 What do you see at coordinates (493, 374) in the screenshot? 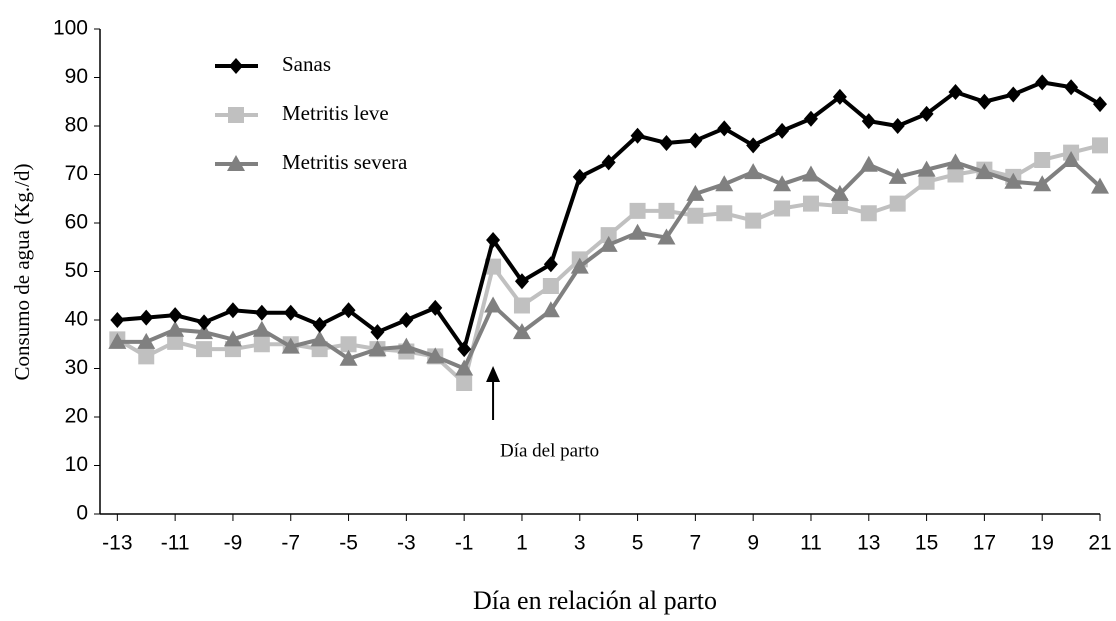
I see `annotation-arrowhead` at bounding box center [493, 374].